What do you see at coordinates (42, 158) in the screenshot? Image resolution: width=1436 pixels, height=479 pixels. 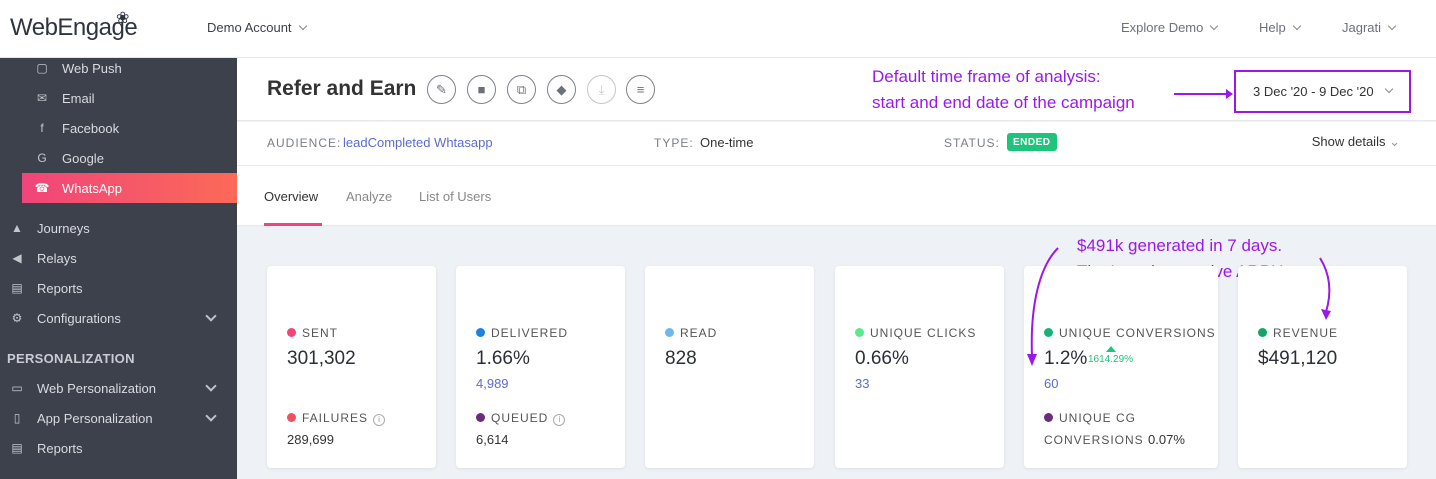 I see `google-icon: G` at bounding box center [42, 158].